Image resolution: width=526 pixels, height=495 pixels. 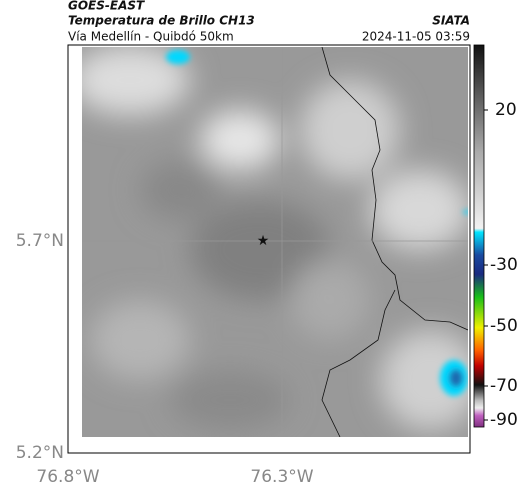 What do you see at coordinates (416, 37) in the screenshot?
I see `datetime: 2024-11-05 03:59` at bounding box center [416, 37].